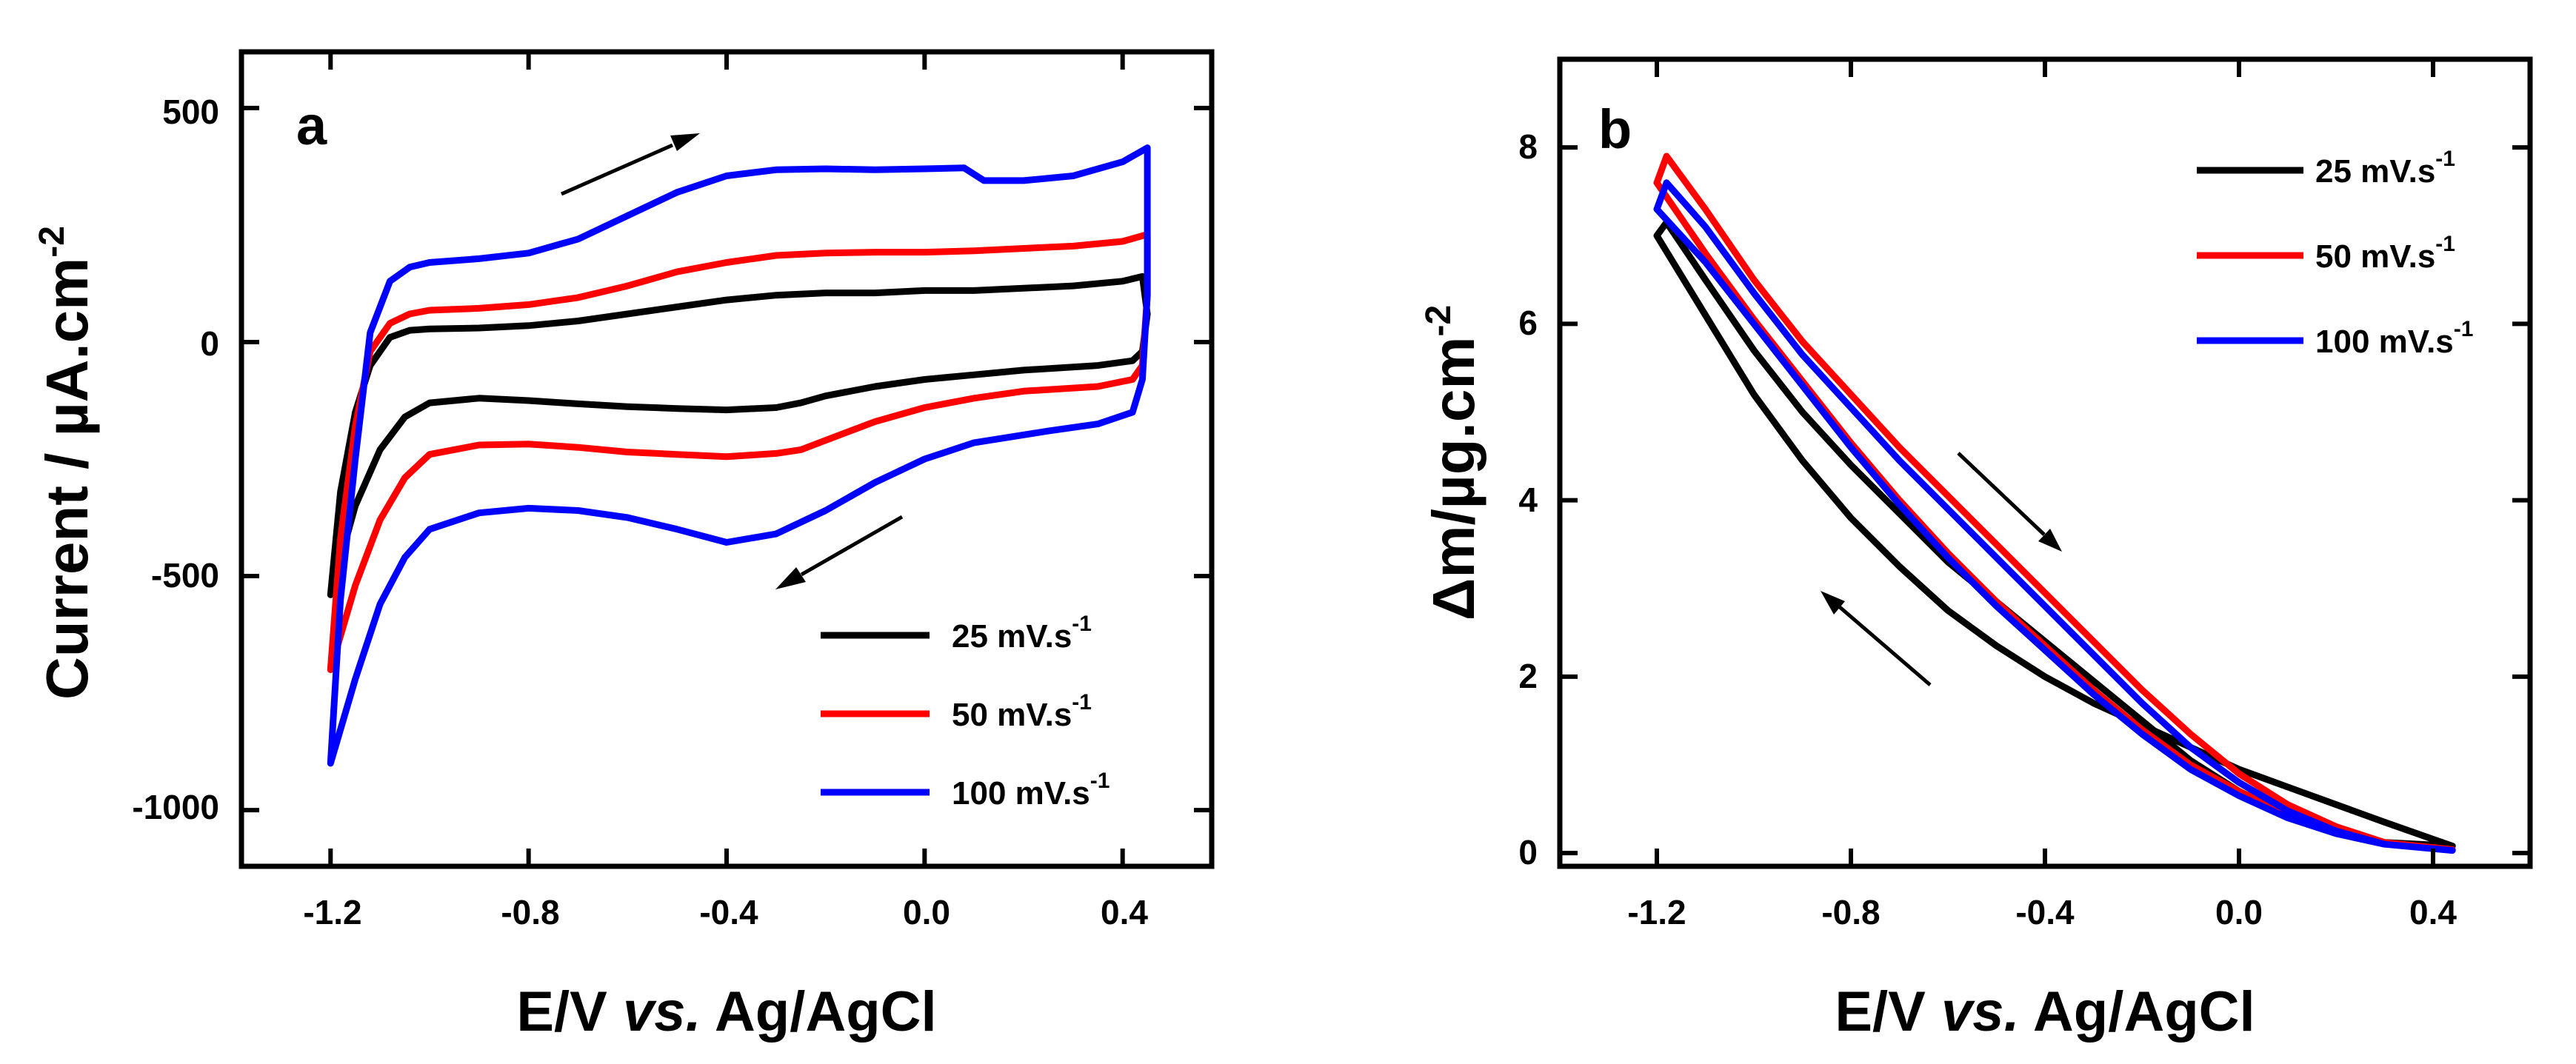  Describe the element at coordinates (2045, 1012) in the screenshot. I see `panel-b-x-axis-title: E/V vs. Ag/AgCl` at that location.